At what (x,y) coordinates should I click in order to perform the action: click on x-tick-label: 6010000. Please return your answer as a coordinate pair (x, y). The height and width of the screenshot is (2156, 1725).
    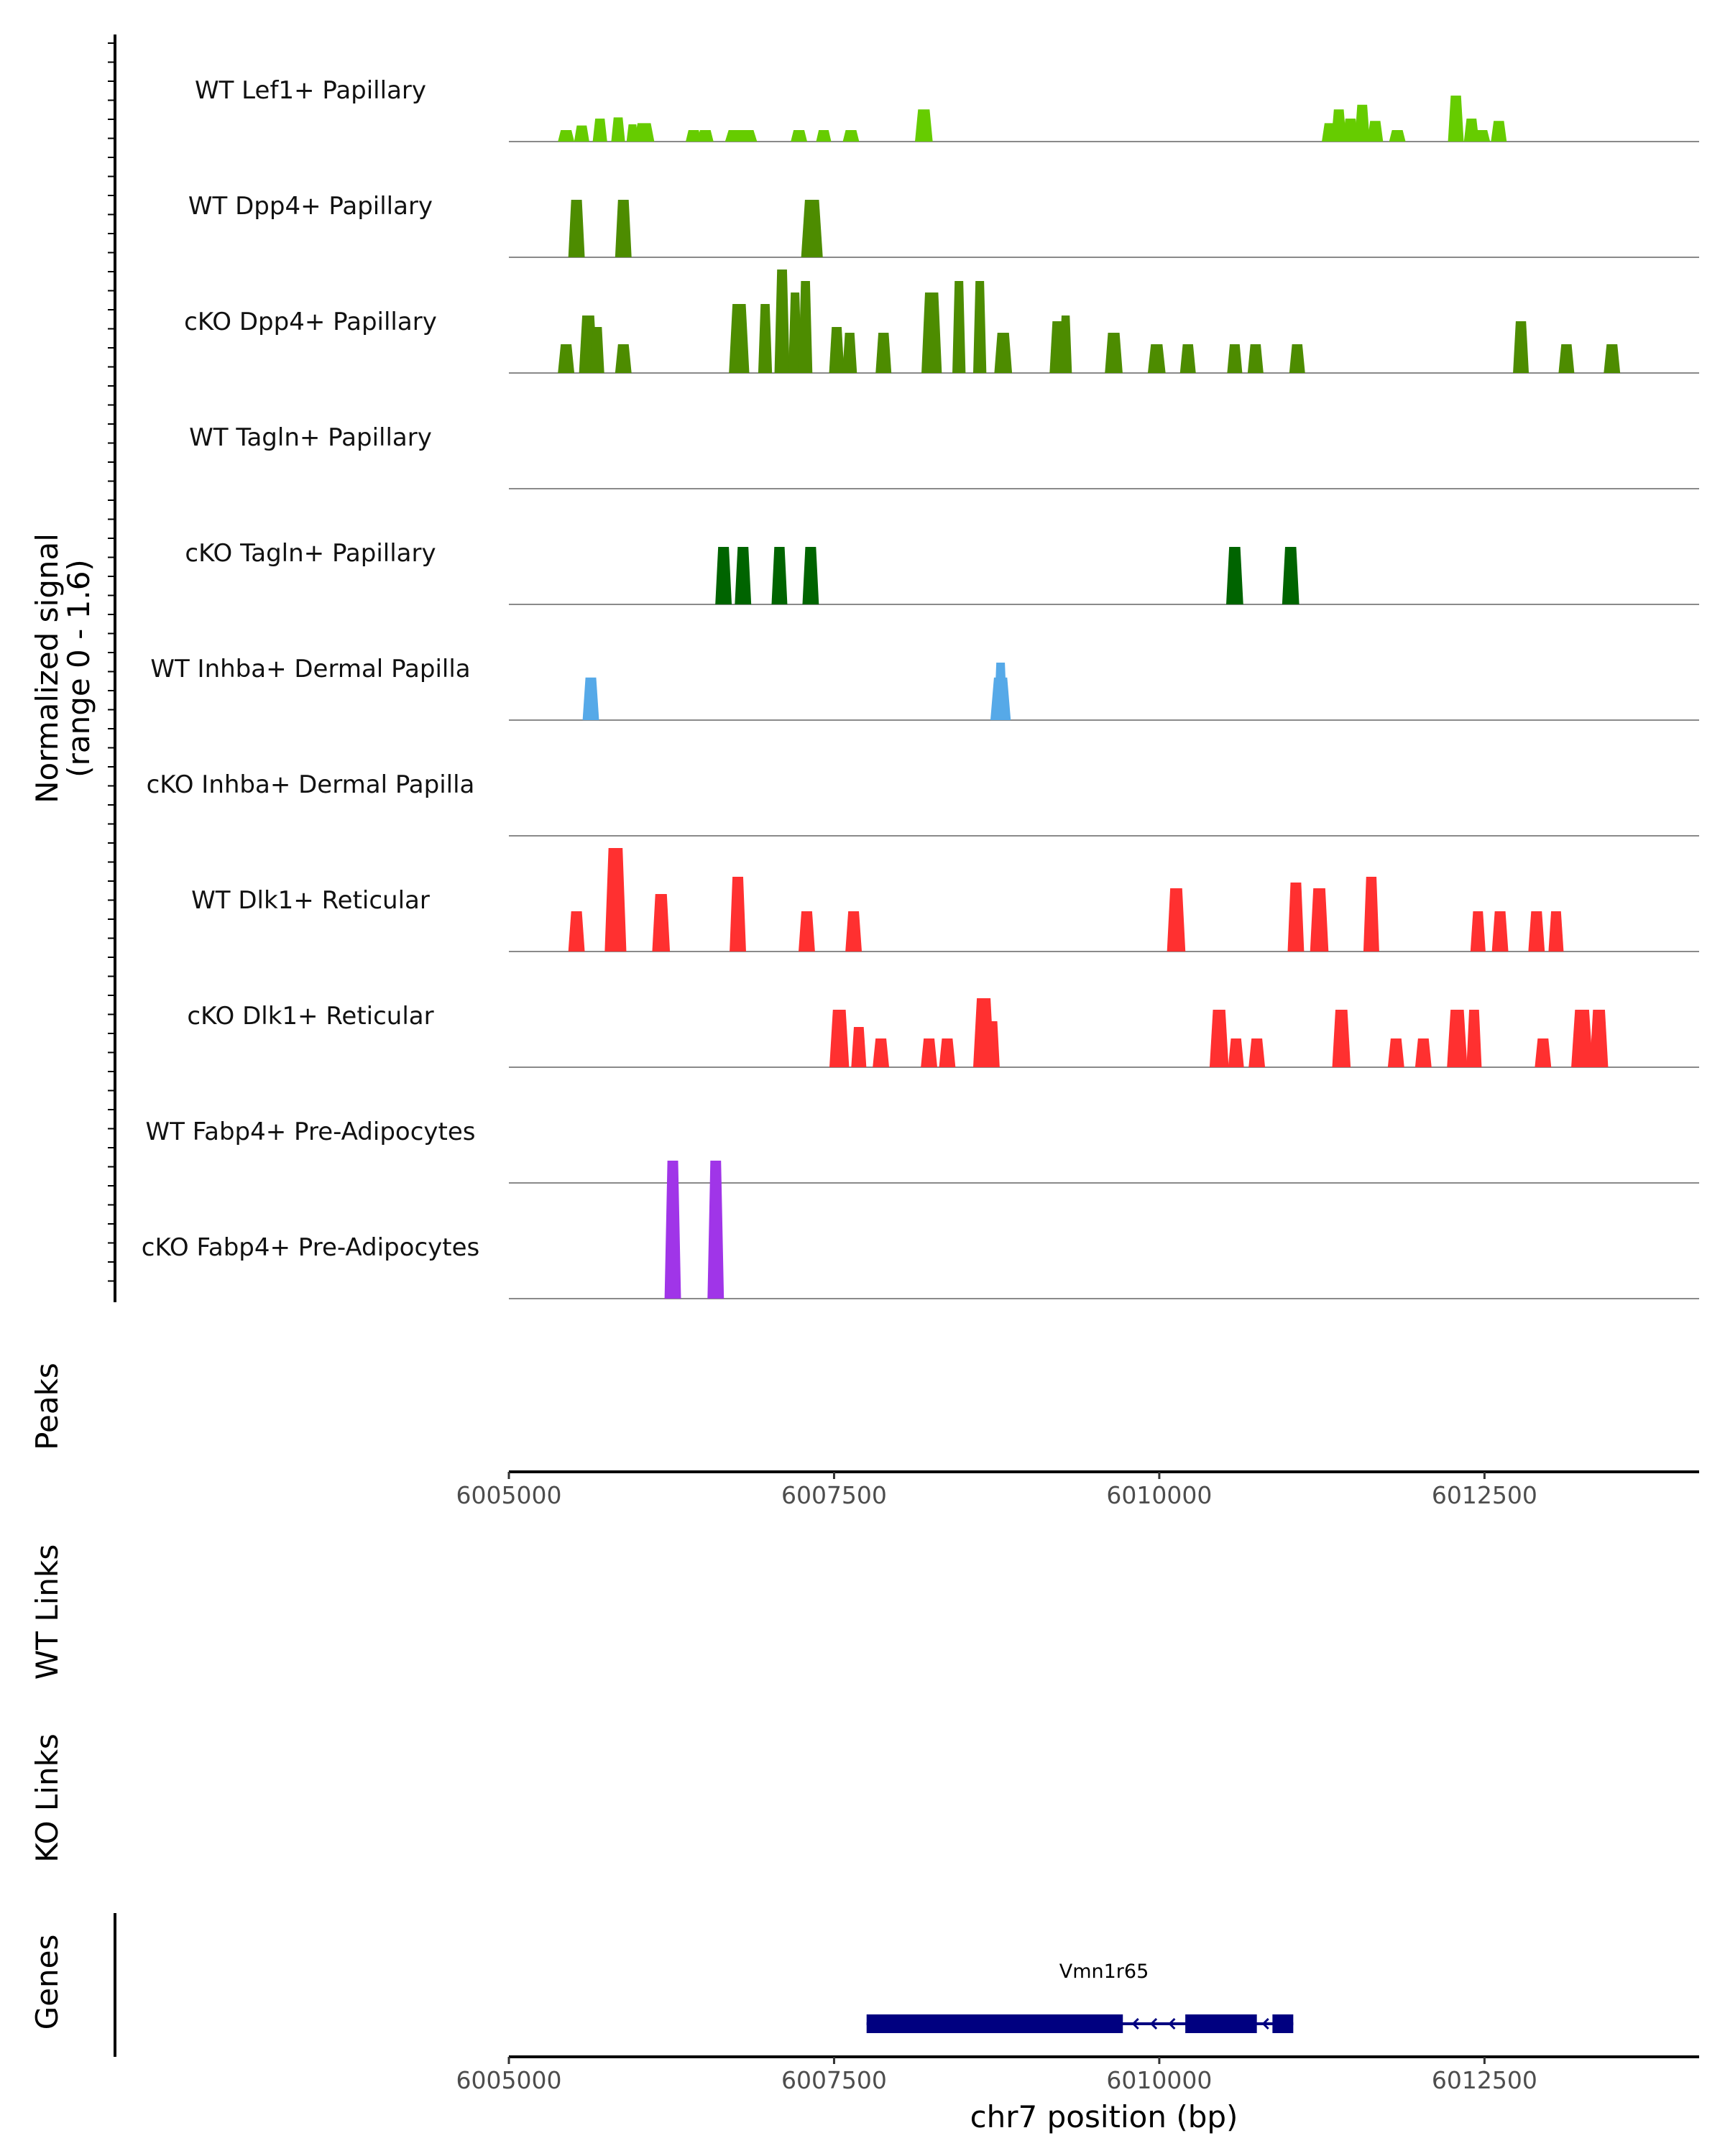
    Looking at the image, I should click on (1159, 2080).